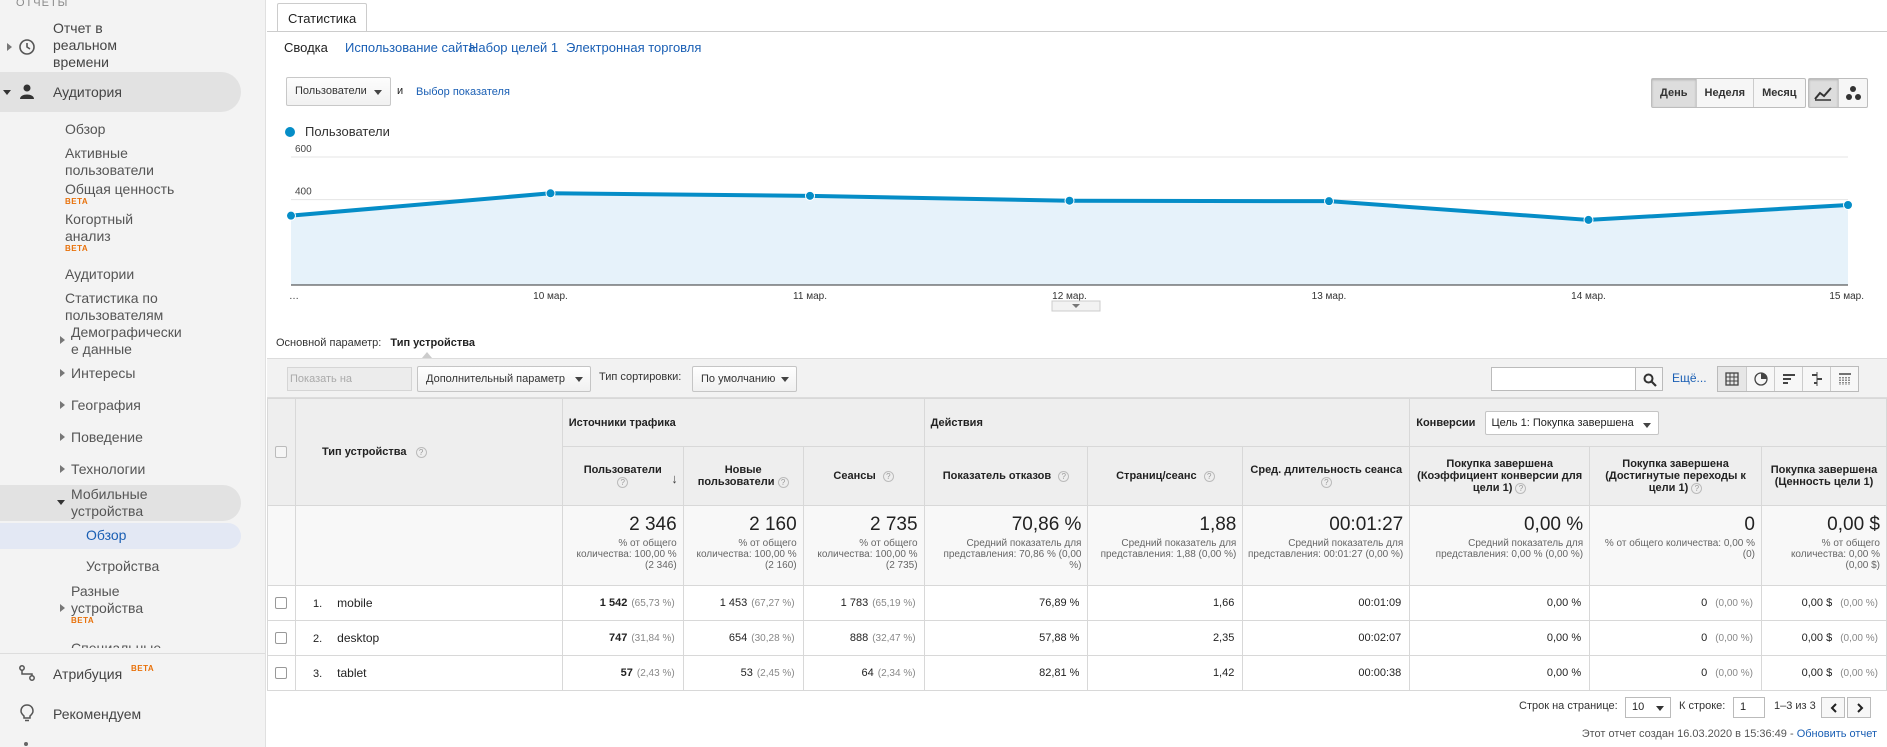 The height and width of the screenshot is (747, 1887). What do you see at coordinates (1638, 707) in the screenshot?
I see `rows-per-page-value: 10` at bounding box center [1638, 707].